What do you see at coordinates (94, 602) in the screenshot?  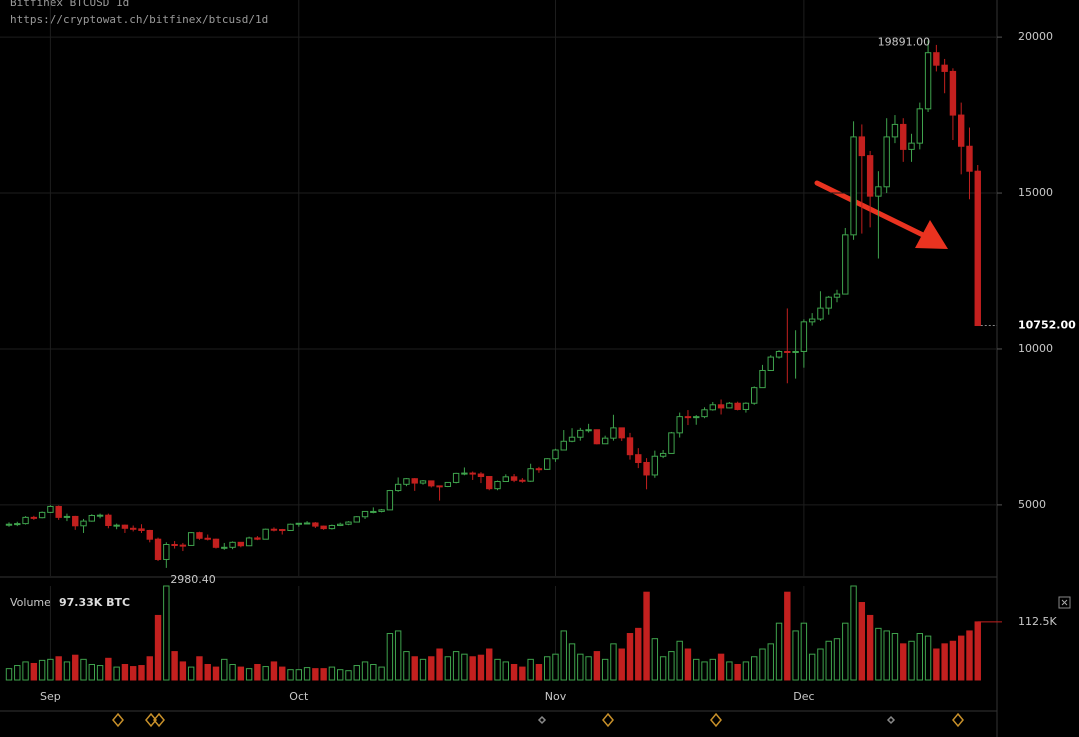 I see `volume-subtitle: 97.33K BTC` at bounding box center [94, 602].